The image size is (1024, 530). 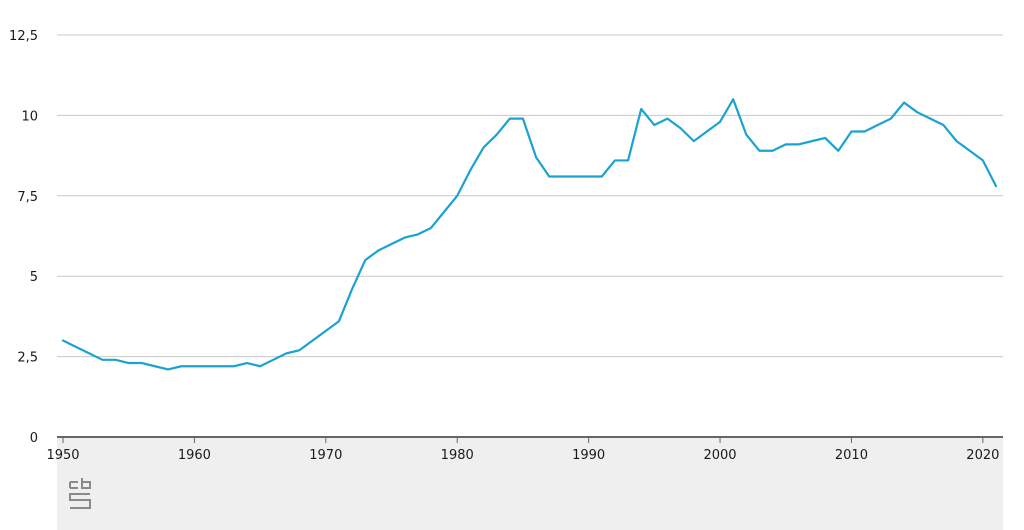 I want to click on x-tick-label: 1950, so click(x=62, y=455).